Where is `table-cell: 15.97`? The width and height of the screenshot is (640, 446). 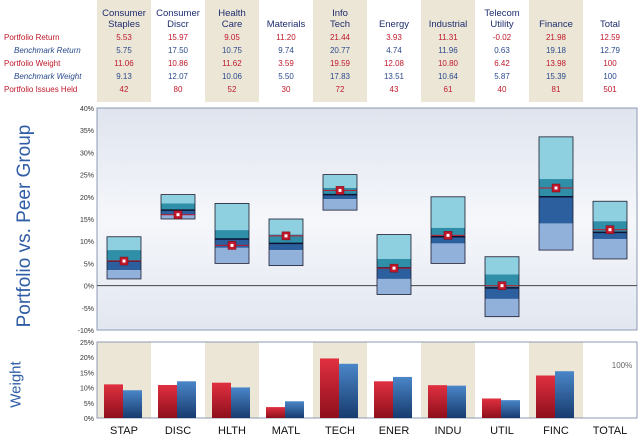 table-cell: 15.97 is located at coordinates (178, 37).